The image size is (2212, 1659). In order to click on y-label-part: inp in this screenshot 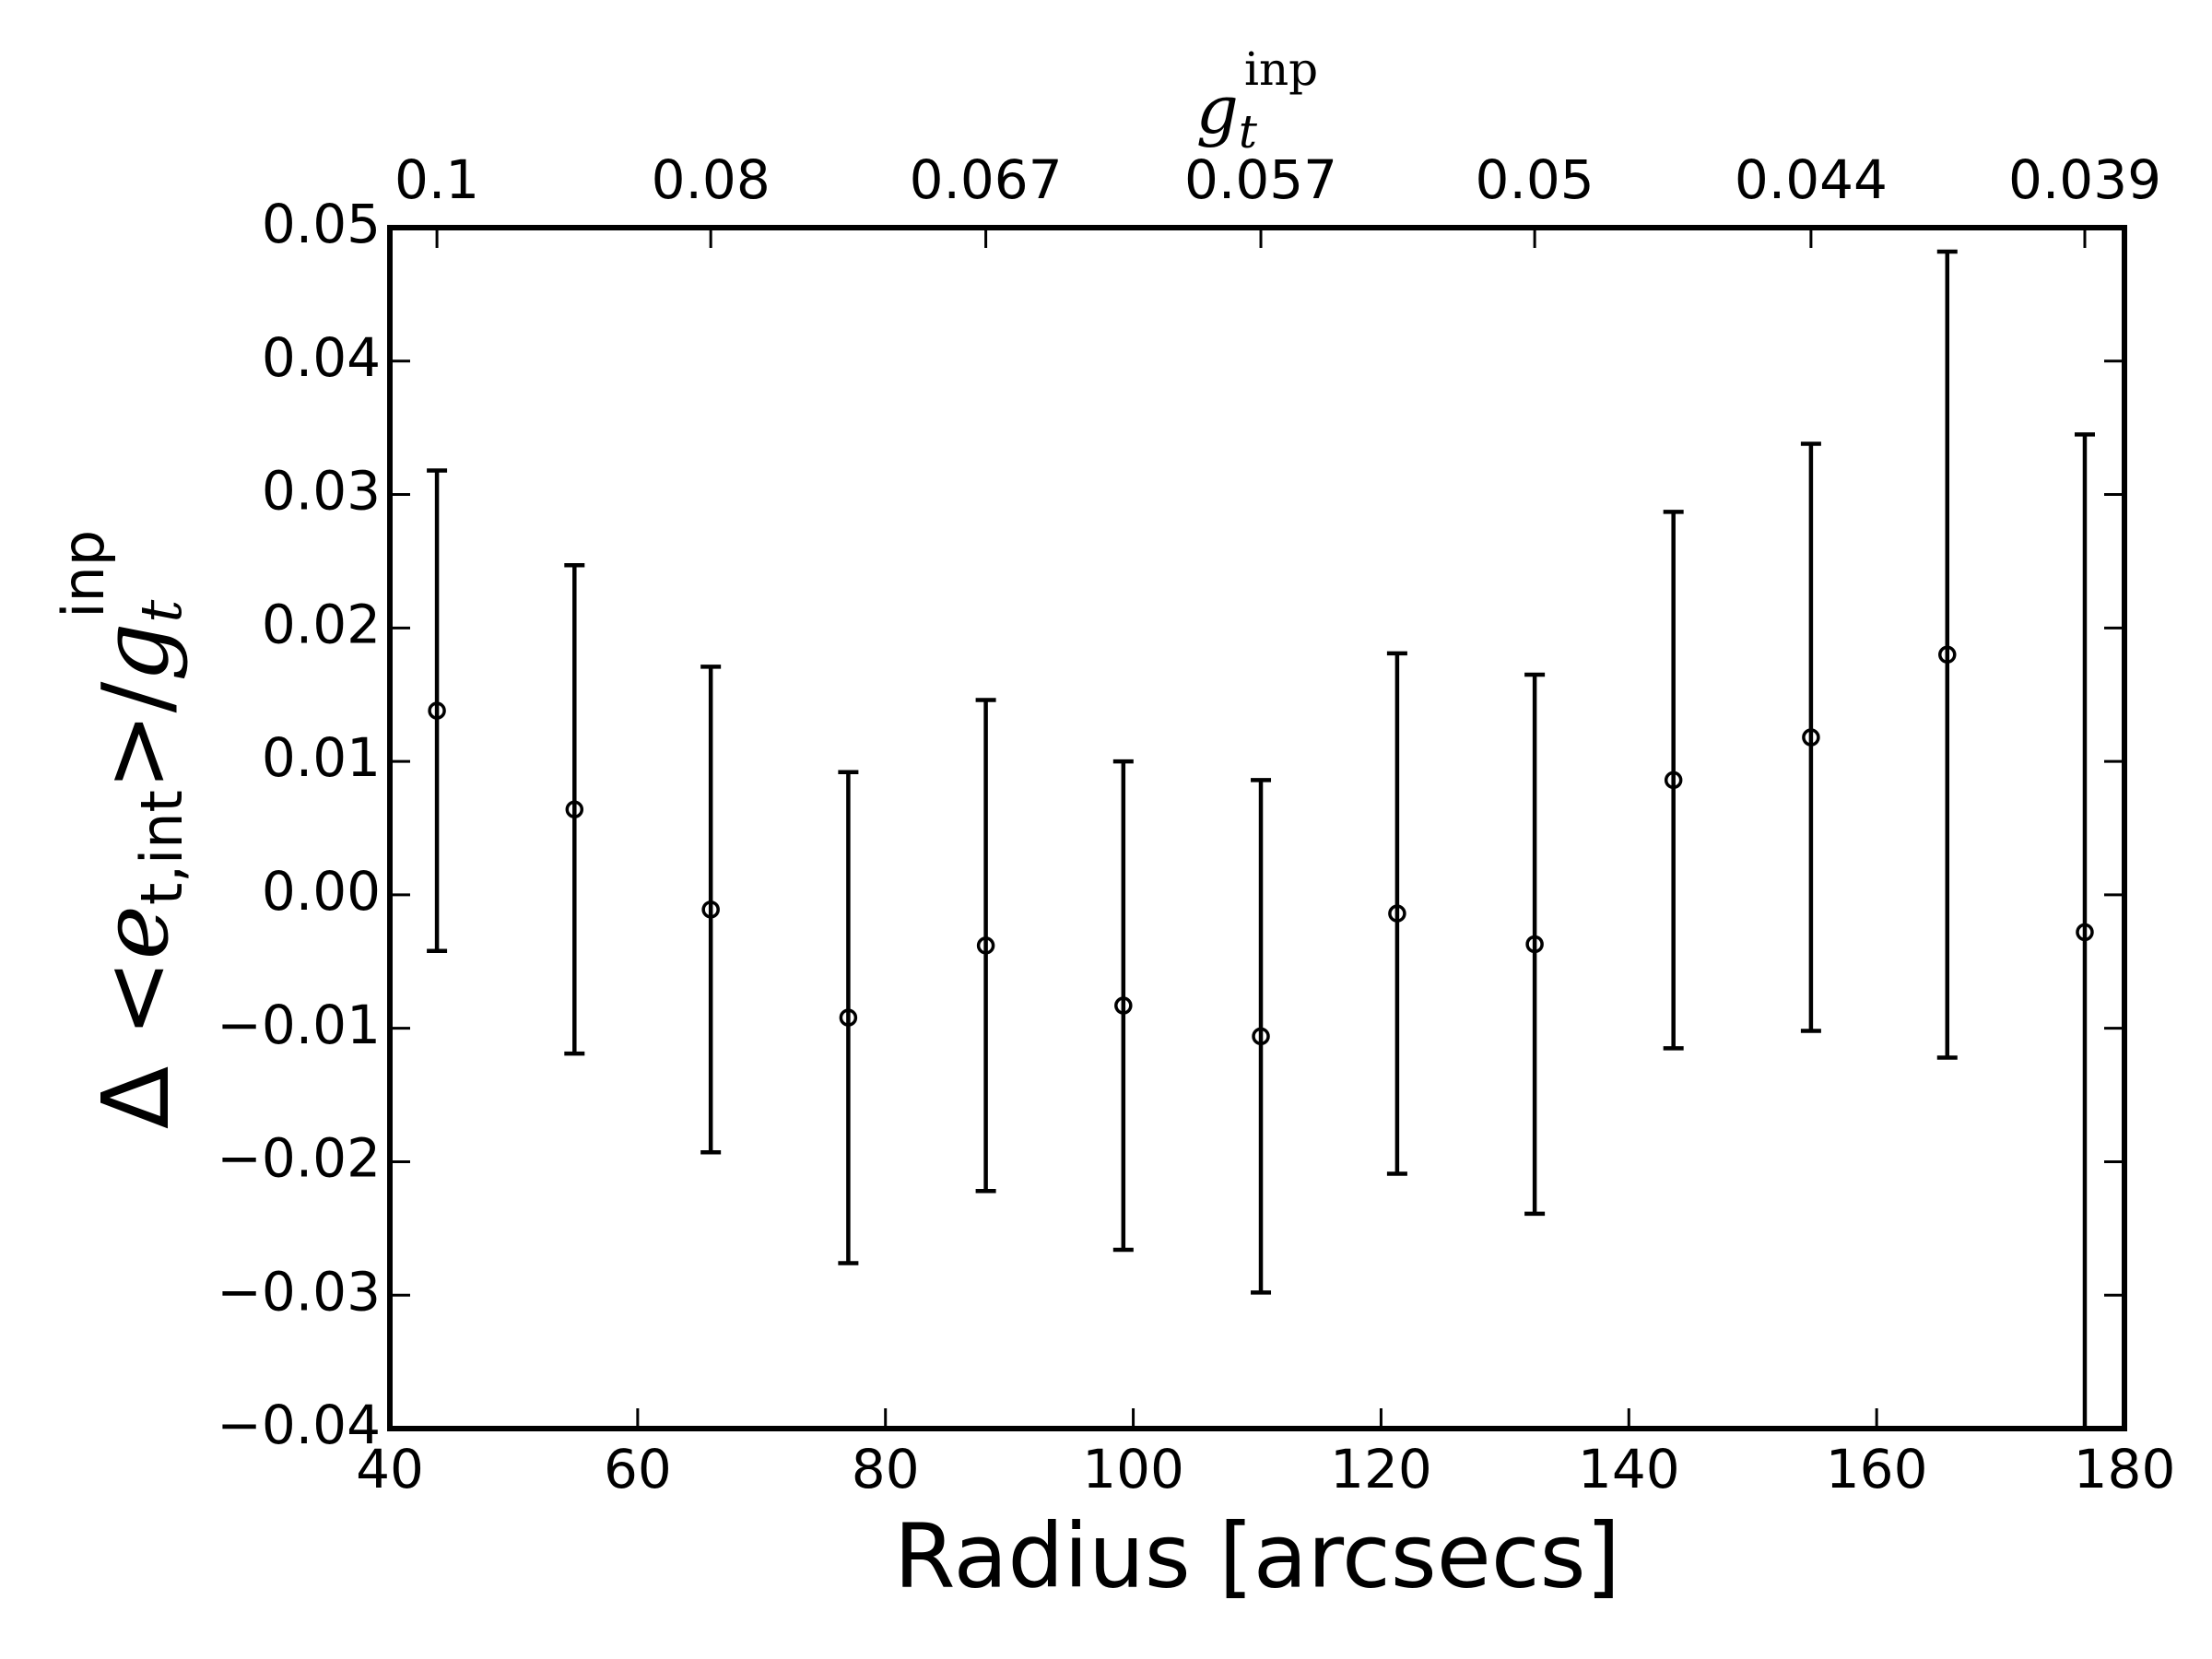, I will do `click(83, 574)`.